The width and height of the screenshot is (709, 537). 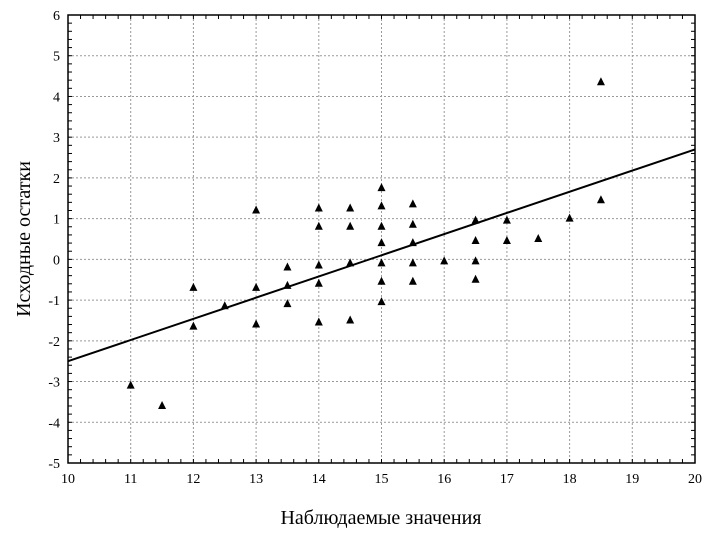 What do you see at coordinates (319, 479) in the screenshot?
I see `x-tick-label: 14` at bounding box center [319, 479].